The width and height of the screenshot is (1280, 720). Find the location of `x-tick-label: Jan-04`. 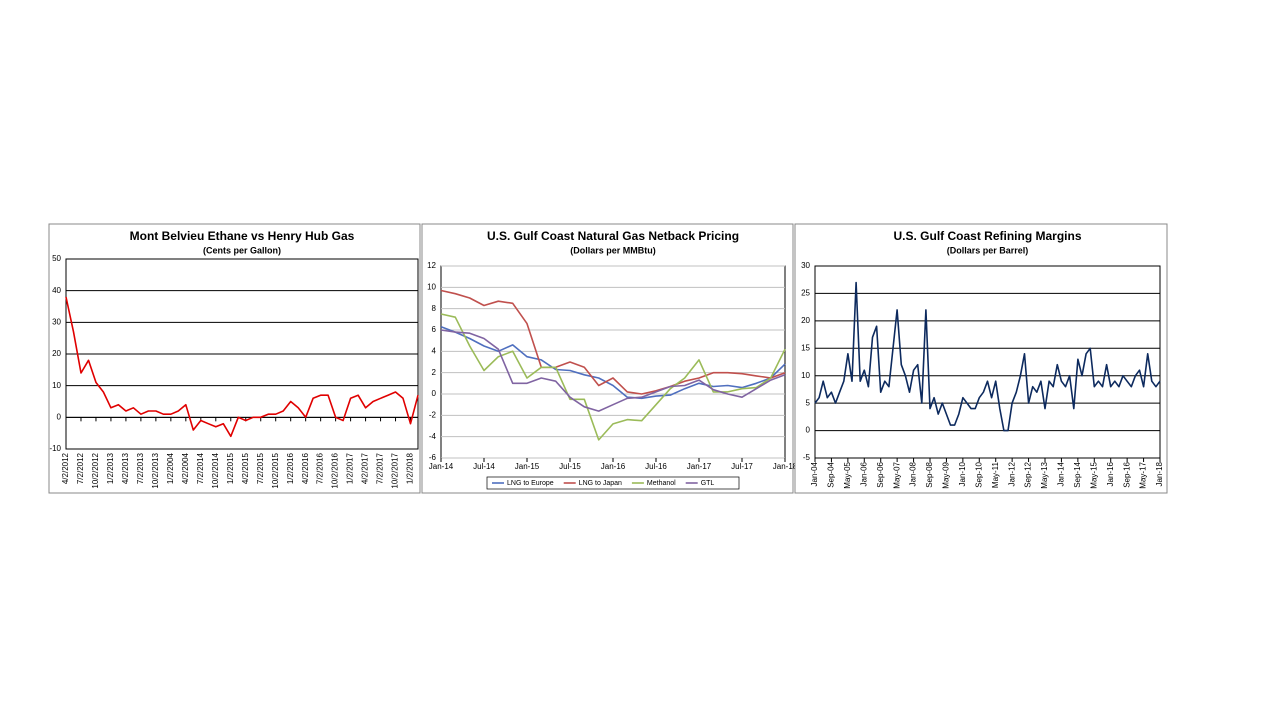

x-tick-label: Jan-04 is located at coordinates (814, 473).